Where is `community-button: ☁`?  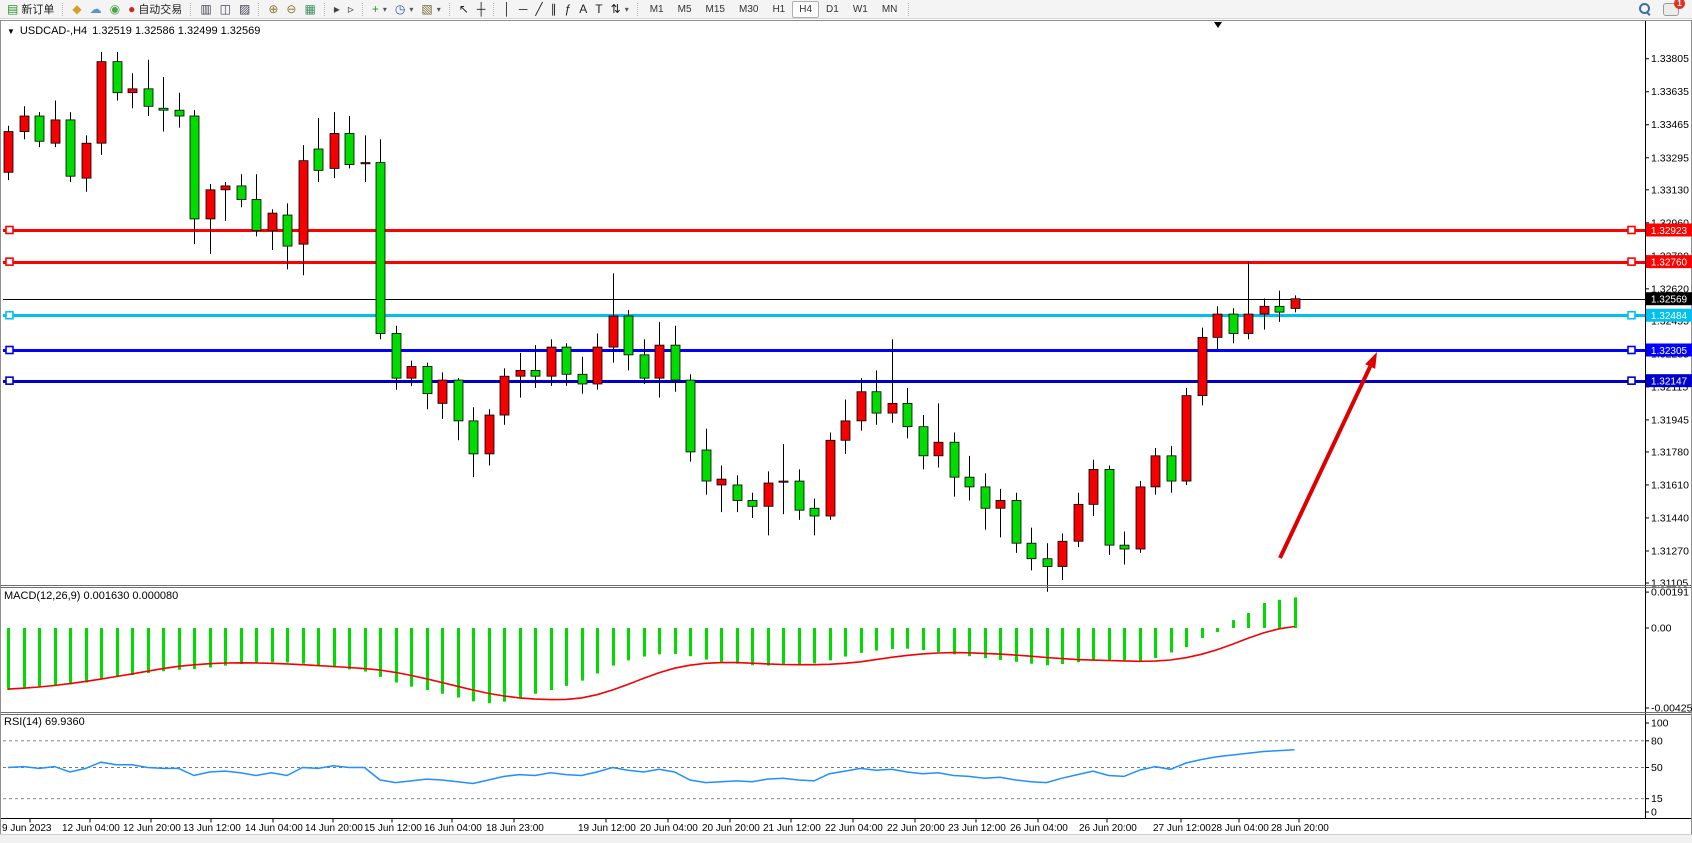 community-button: ☁ is located at coordinates (96, 9).